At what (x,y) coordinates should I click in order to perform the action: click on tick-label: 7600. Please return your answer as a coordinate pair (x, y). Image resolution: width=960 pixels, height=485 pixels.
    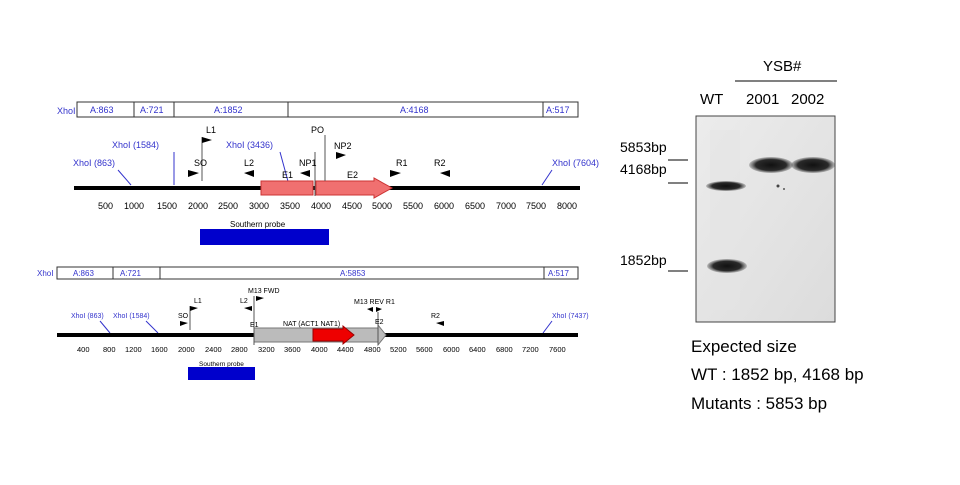
    Looking at the image, I should click on (557, 349).